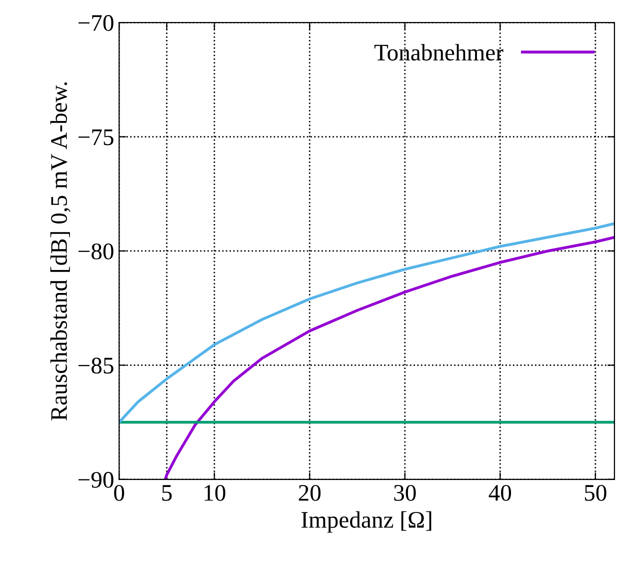  I want to click on y-tick-label: −80, so click(96, 251).